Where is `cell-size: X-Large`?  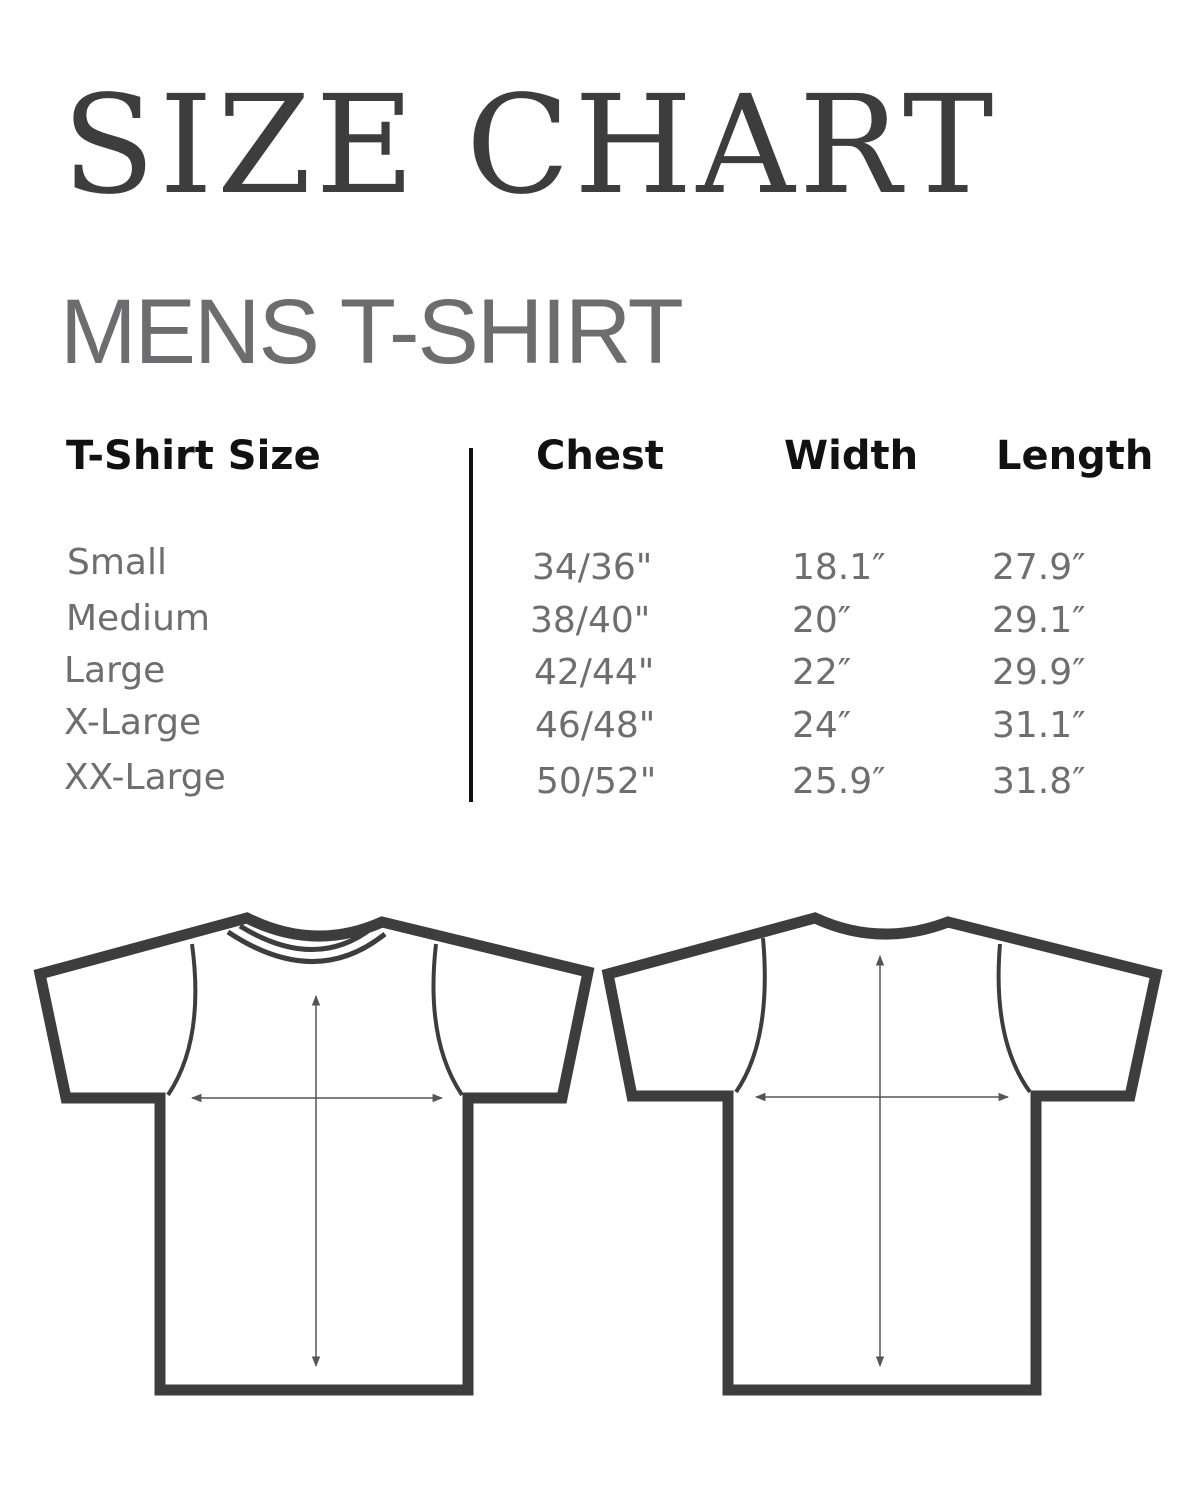
cell-size: X-Large is located at coordinates (133, 722).